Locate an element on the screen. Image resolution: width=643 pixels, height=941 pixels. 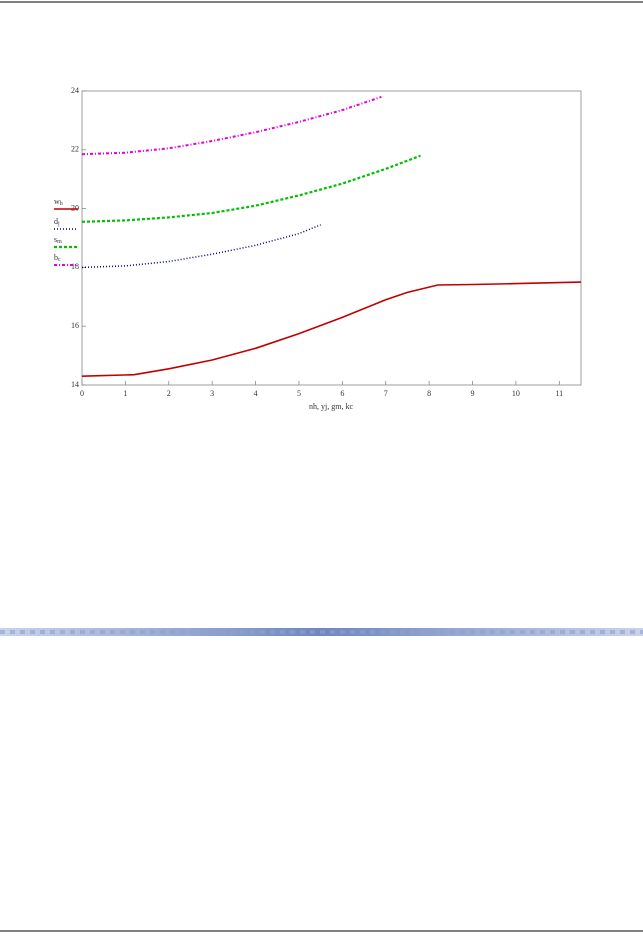
x-tick-label: 6 is located at coordinates (342, 393).